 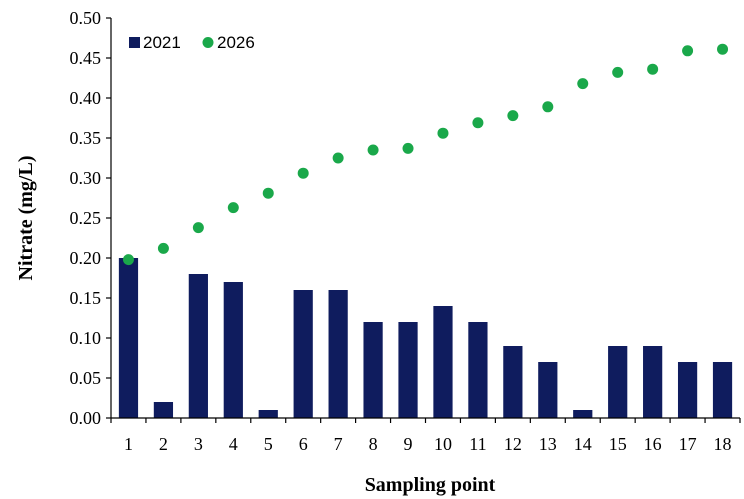 I want to click on y-tick-label: 0.35, so click(x=86, y=138).